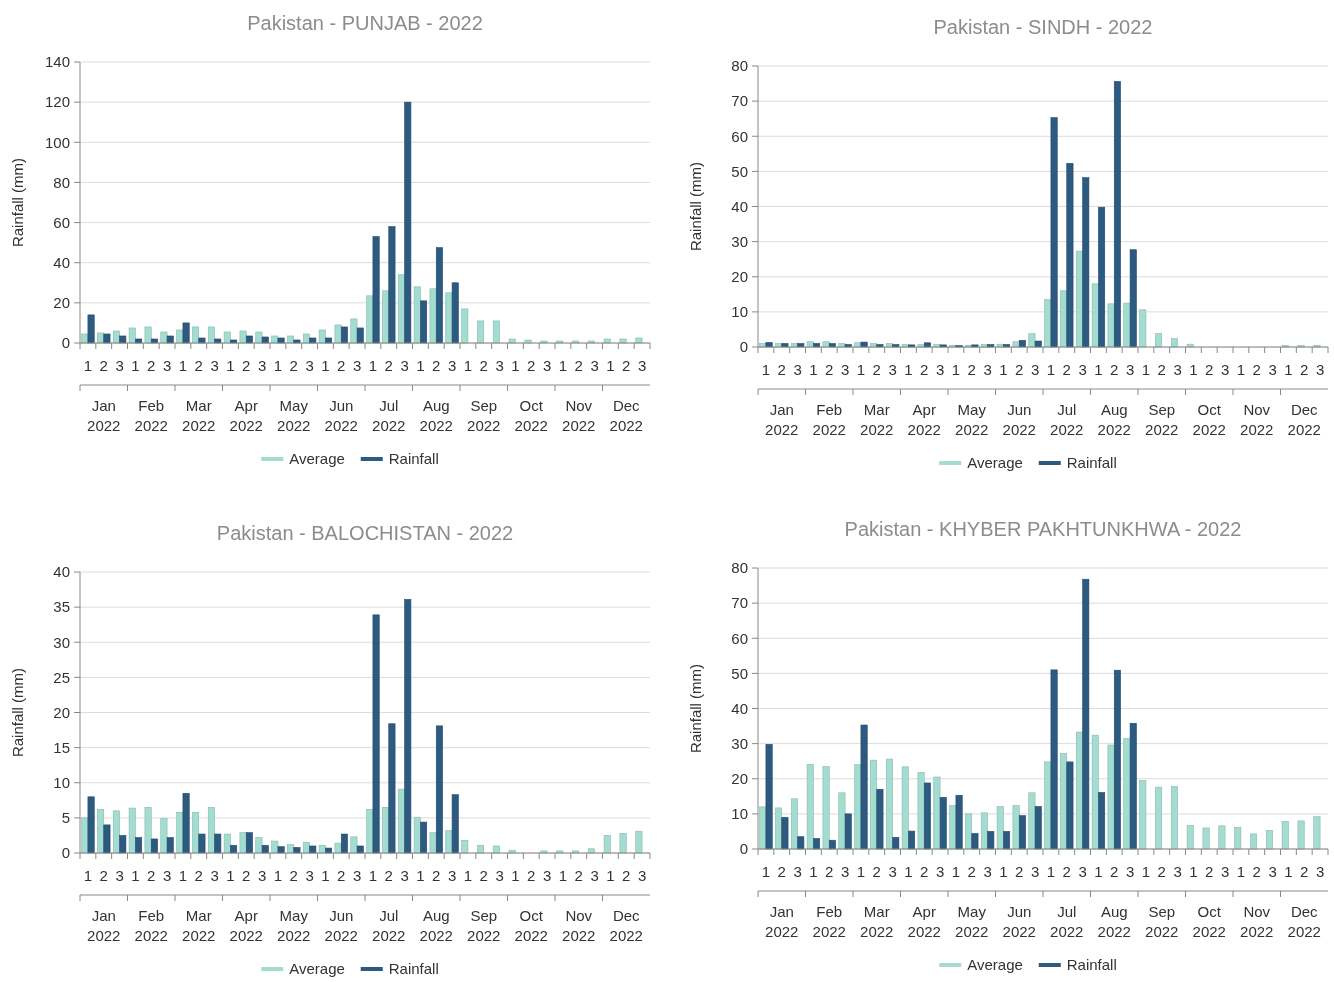 This screenshot has width=1334, height=982. Describe the element at coordinates (365, 533) in the screenshot. I see `chart-title: Pakistan - BALOCHISTAN - 2022` at that location.